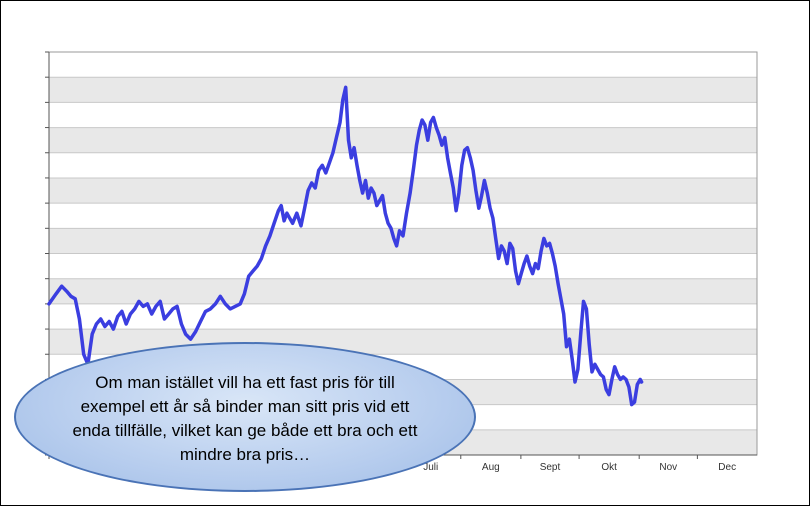 This screenshot has width=810, height=506. Describe the element at coordinates (550, 467) in the screenshot. I see `x-tick-label: Sept` at that location.